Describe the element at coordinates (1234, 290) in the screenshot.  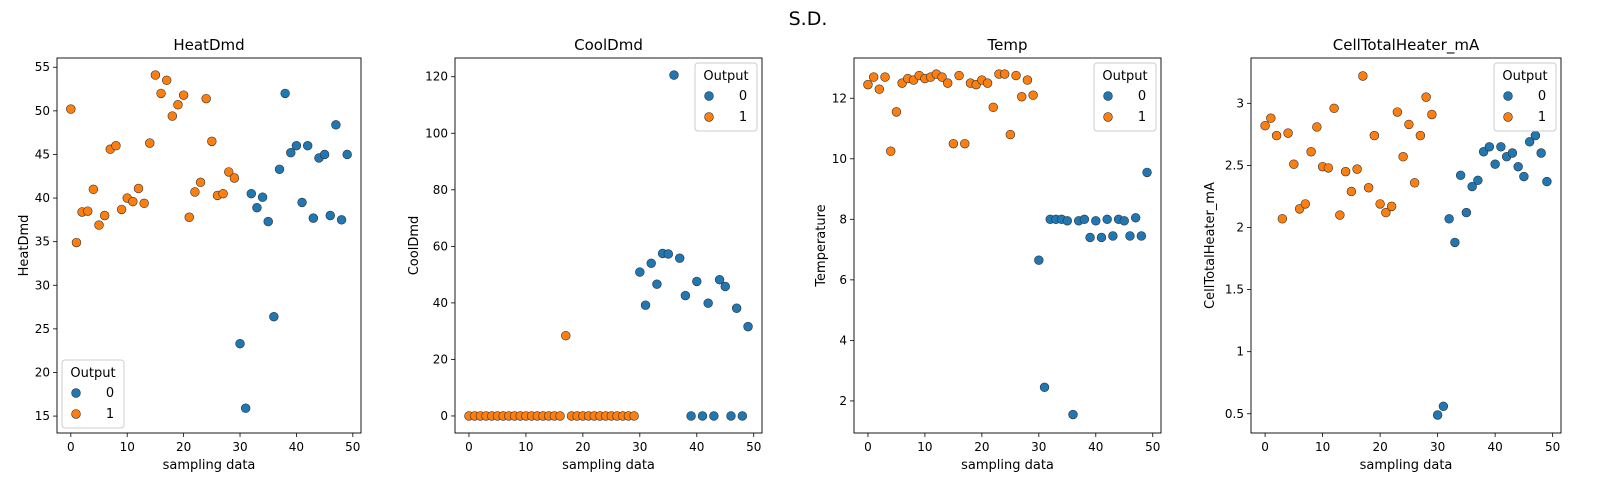
I see `y-tick-label: 1.5` at that location.